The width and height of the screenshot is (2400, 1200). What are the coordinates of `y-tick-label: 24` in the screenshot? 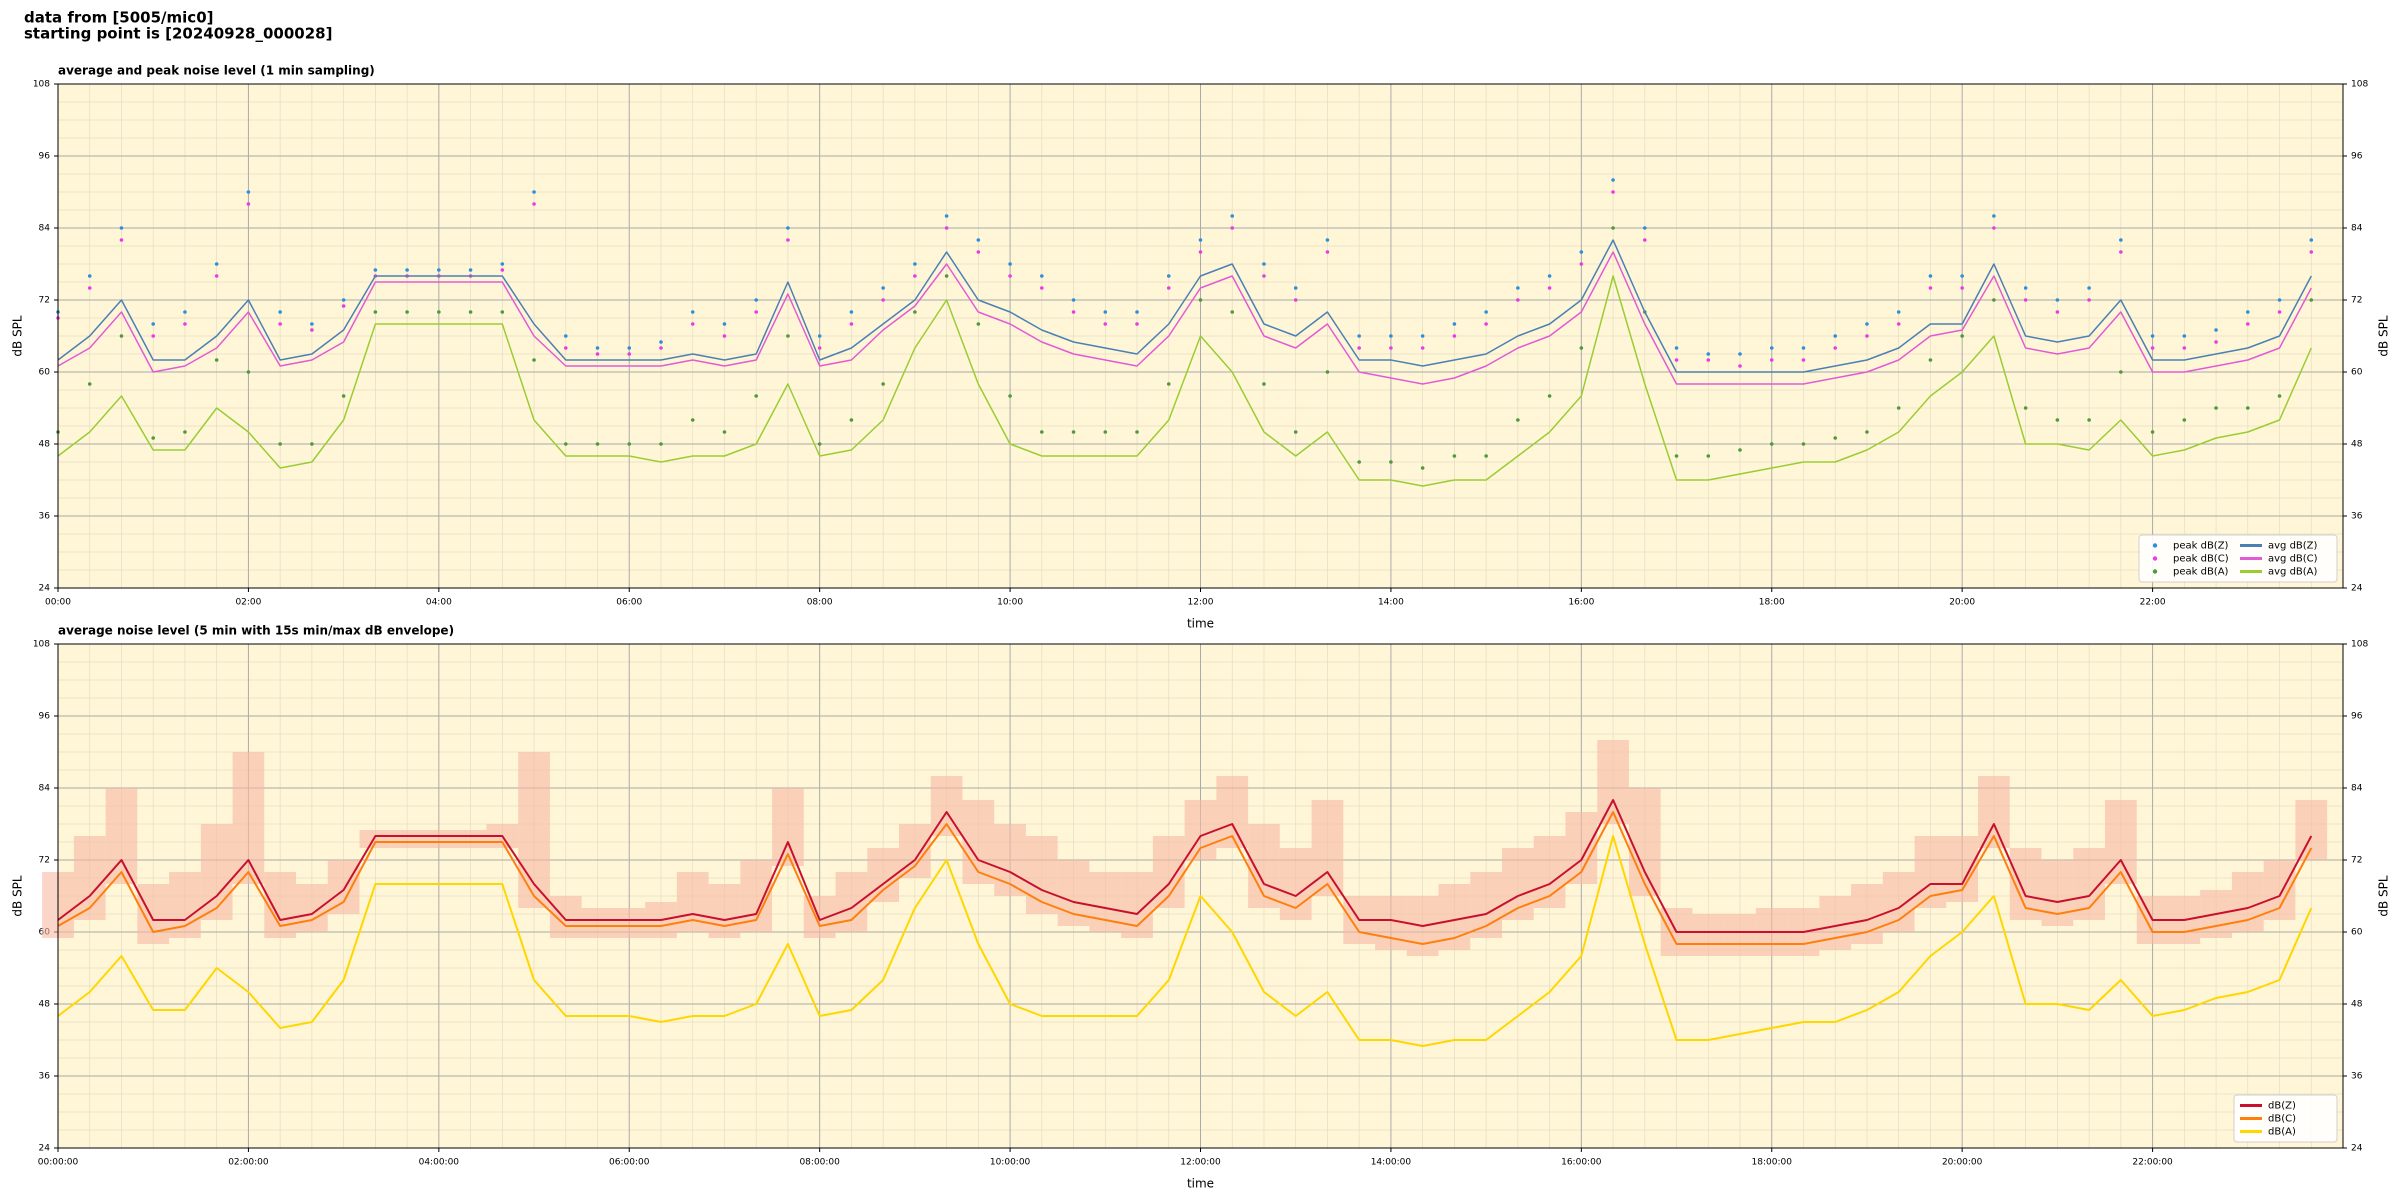 It's located at (45, 1149).